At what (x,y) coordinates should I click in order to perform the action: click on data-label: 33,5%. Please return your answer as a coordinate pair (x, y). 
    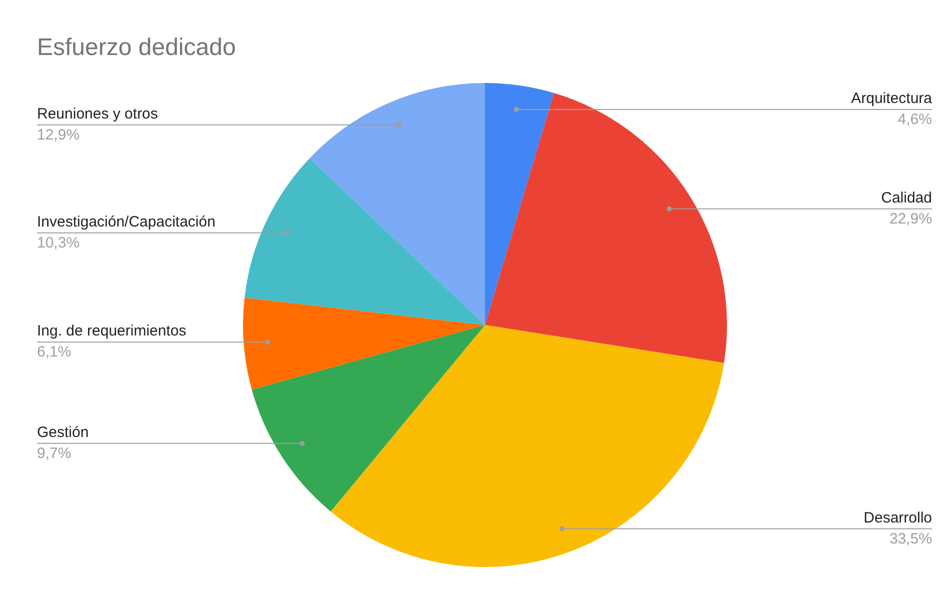
    Looking at the image, I should click on (910, 539).